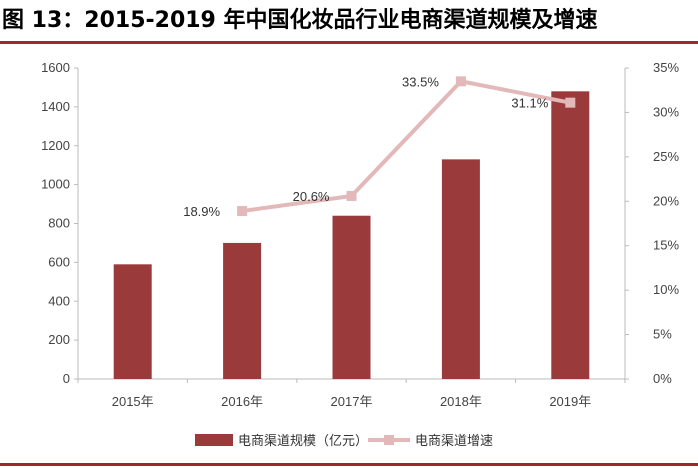 The image size is (698, 468). I want to click on y-tick-label-right: 25%, so click(666, 156).